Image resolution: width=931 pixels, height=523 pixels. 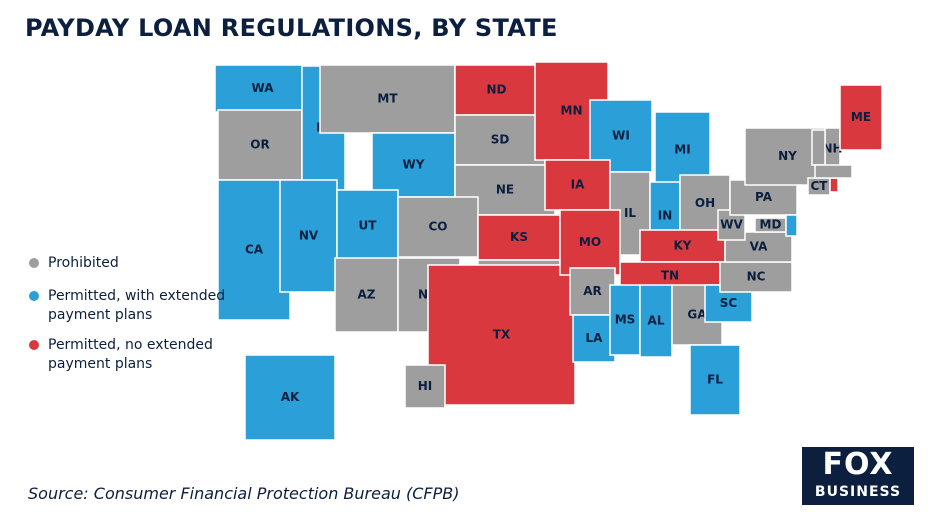 What do you see at coordinates (519, 237) in the screenshot?
I see `state-label: KS` at bounding box center [519, 237].